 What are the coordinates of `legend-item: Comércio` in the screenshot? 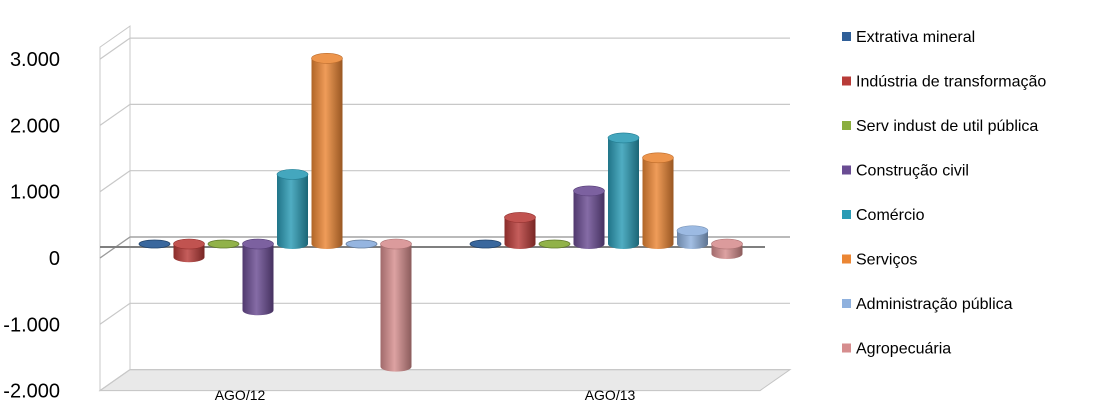 It's located at (883, 215).